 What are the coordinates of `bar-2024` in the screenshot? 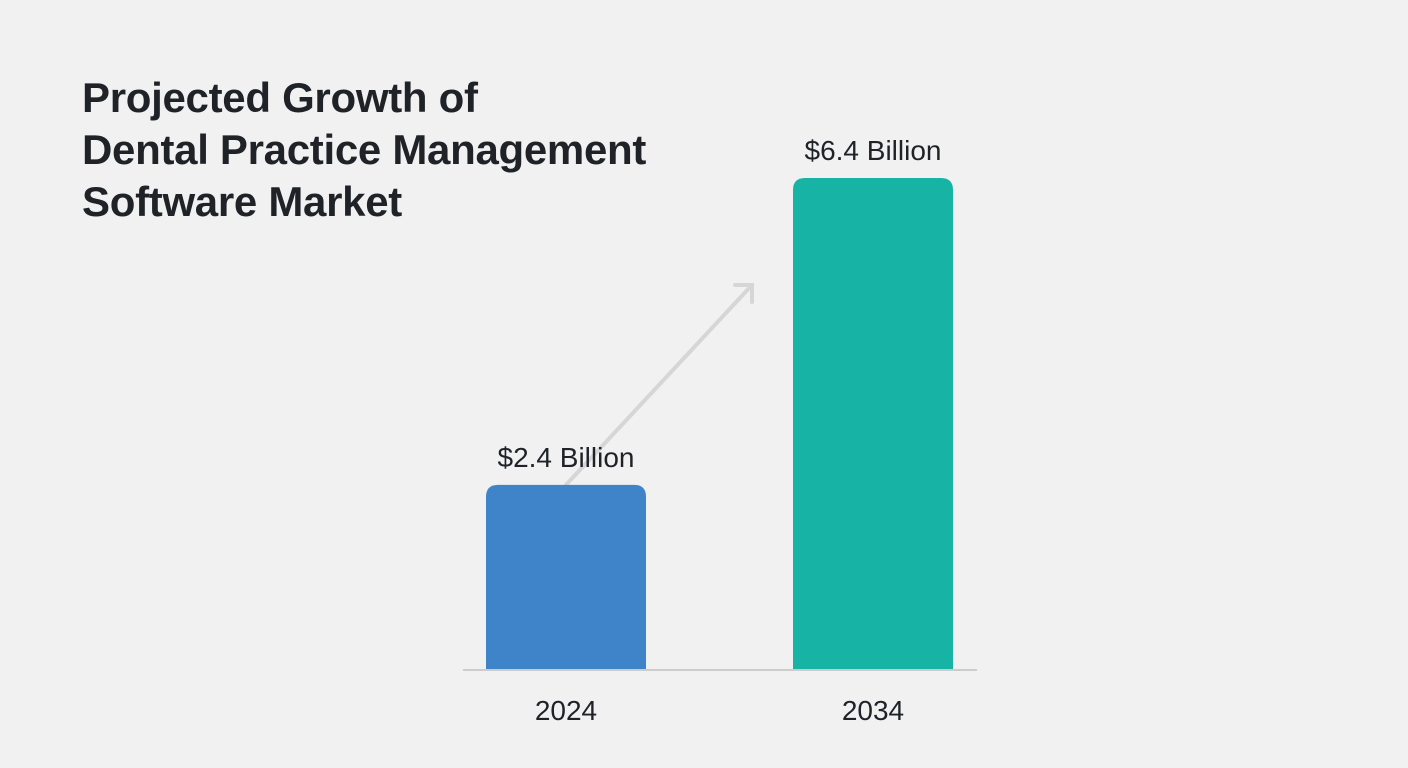 It's located at (566, 576).